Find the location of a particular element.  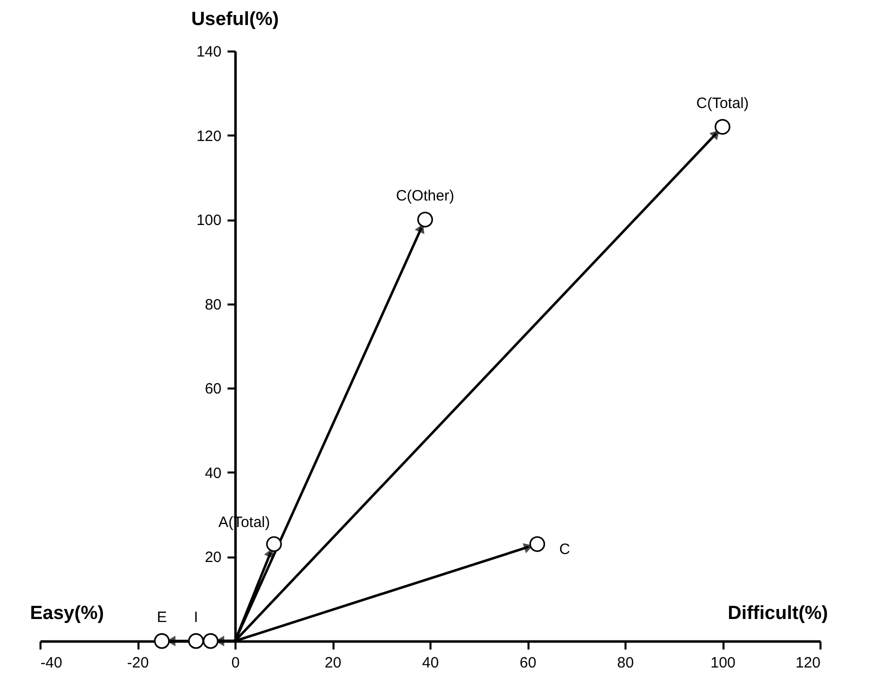

x-axis-title: Difficult(%) is located at coordinates (778, 613).